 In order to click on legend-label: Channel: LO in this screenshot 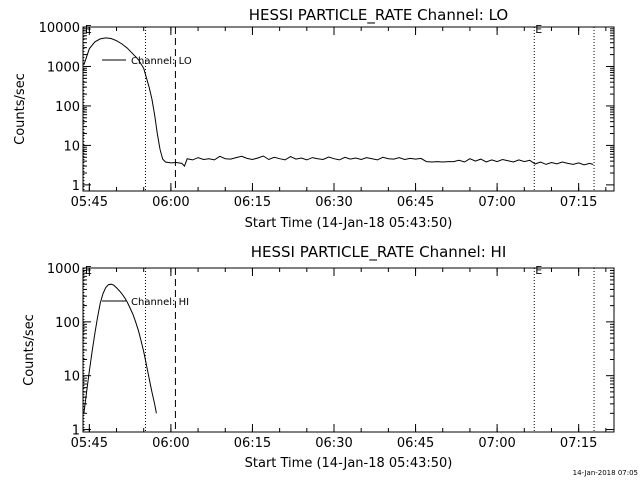, I will do `click(161, 61)`.